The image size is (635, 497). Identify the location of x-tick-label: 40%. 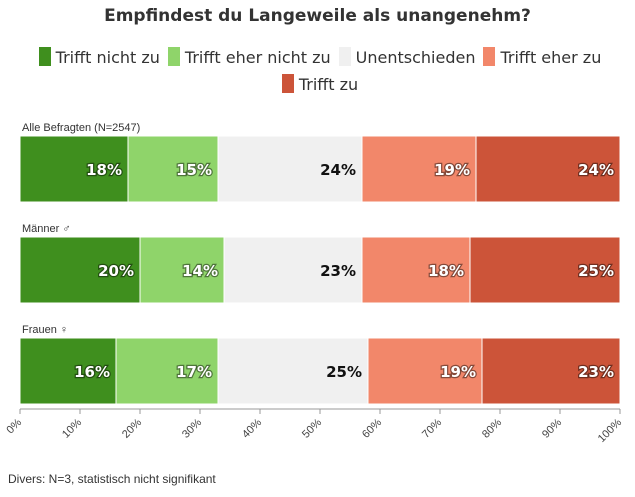
(252, 428).